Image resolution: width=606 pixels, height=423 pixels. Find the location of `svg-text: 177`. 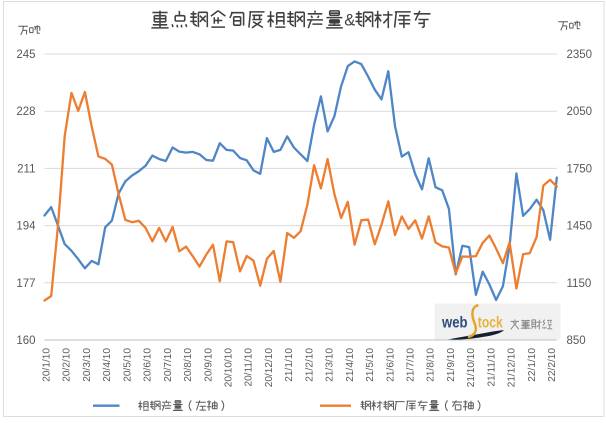

svg-text: 177 is located at coordinates (25, 284).